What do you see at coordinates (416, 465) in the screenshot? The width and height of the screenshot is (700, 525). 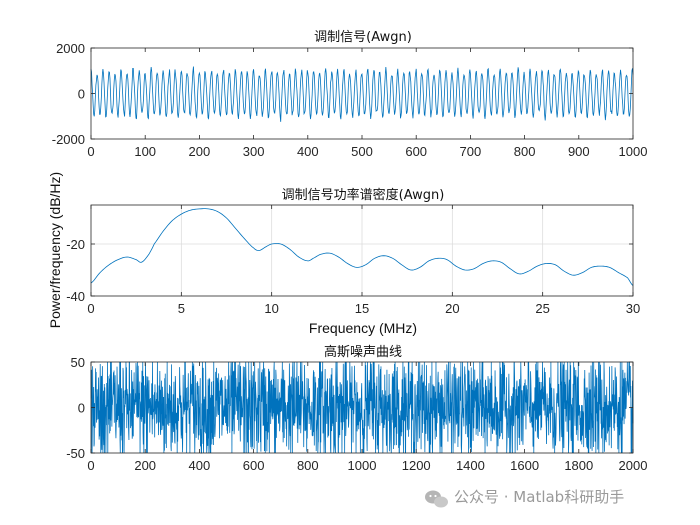 I see `plot3-xtick-label: 1200` at bounding box center [416, 465].